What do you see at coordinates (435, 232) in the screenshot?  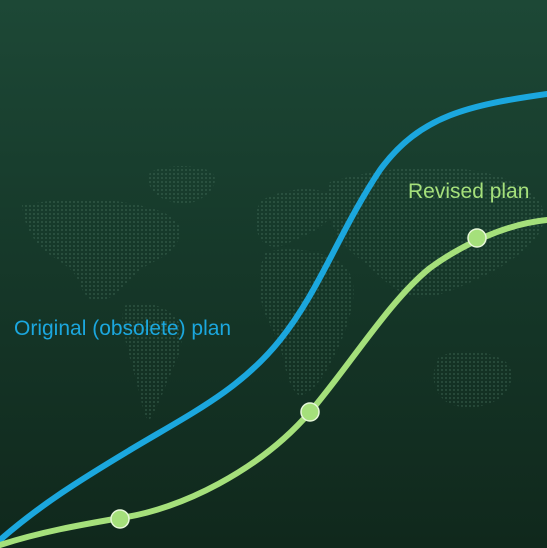 I see `asia-shape` at bounding box center [435, 232].